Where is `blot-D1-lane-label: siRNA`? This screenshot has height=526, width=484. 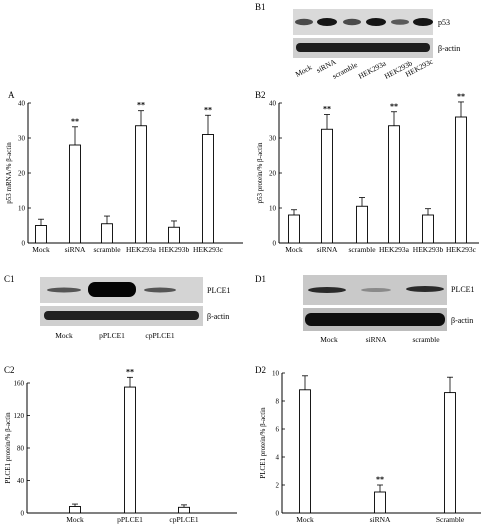
blot-D1-lane-label: siRNA is located at coordinates (376, 339).